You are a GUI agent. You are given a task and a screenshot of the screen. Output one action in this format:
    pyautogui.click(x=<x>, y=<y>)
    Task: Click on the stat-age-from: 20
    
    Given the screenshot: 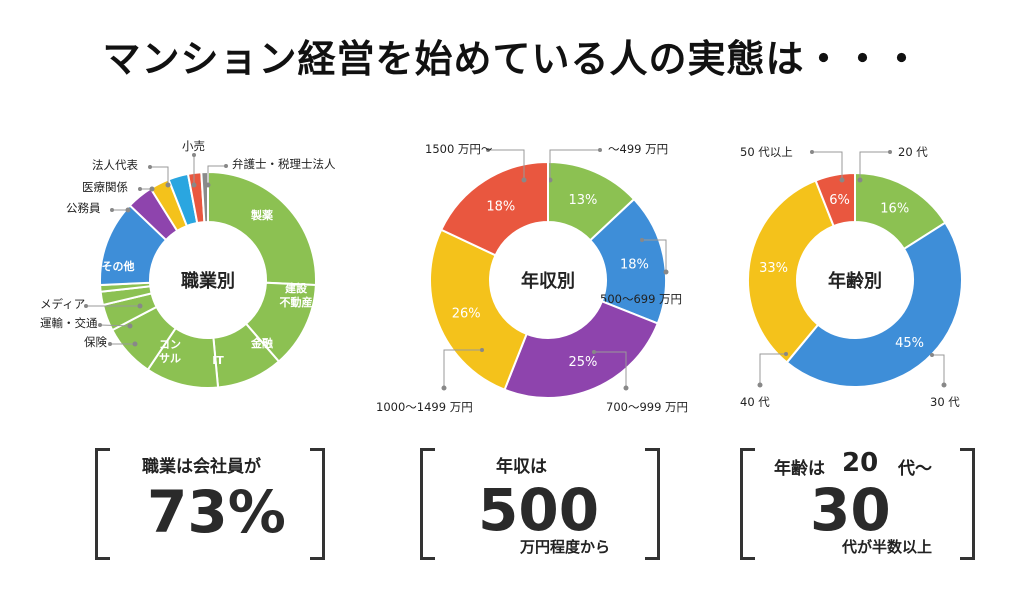 What is the action you would take?
    pyautogui.click(x=860, y=463)
    